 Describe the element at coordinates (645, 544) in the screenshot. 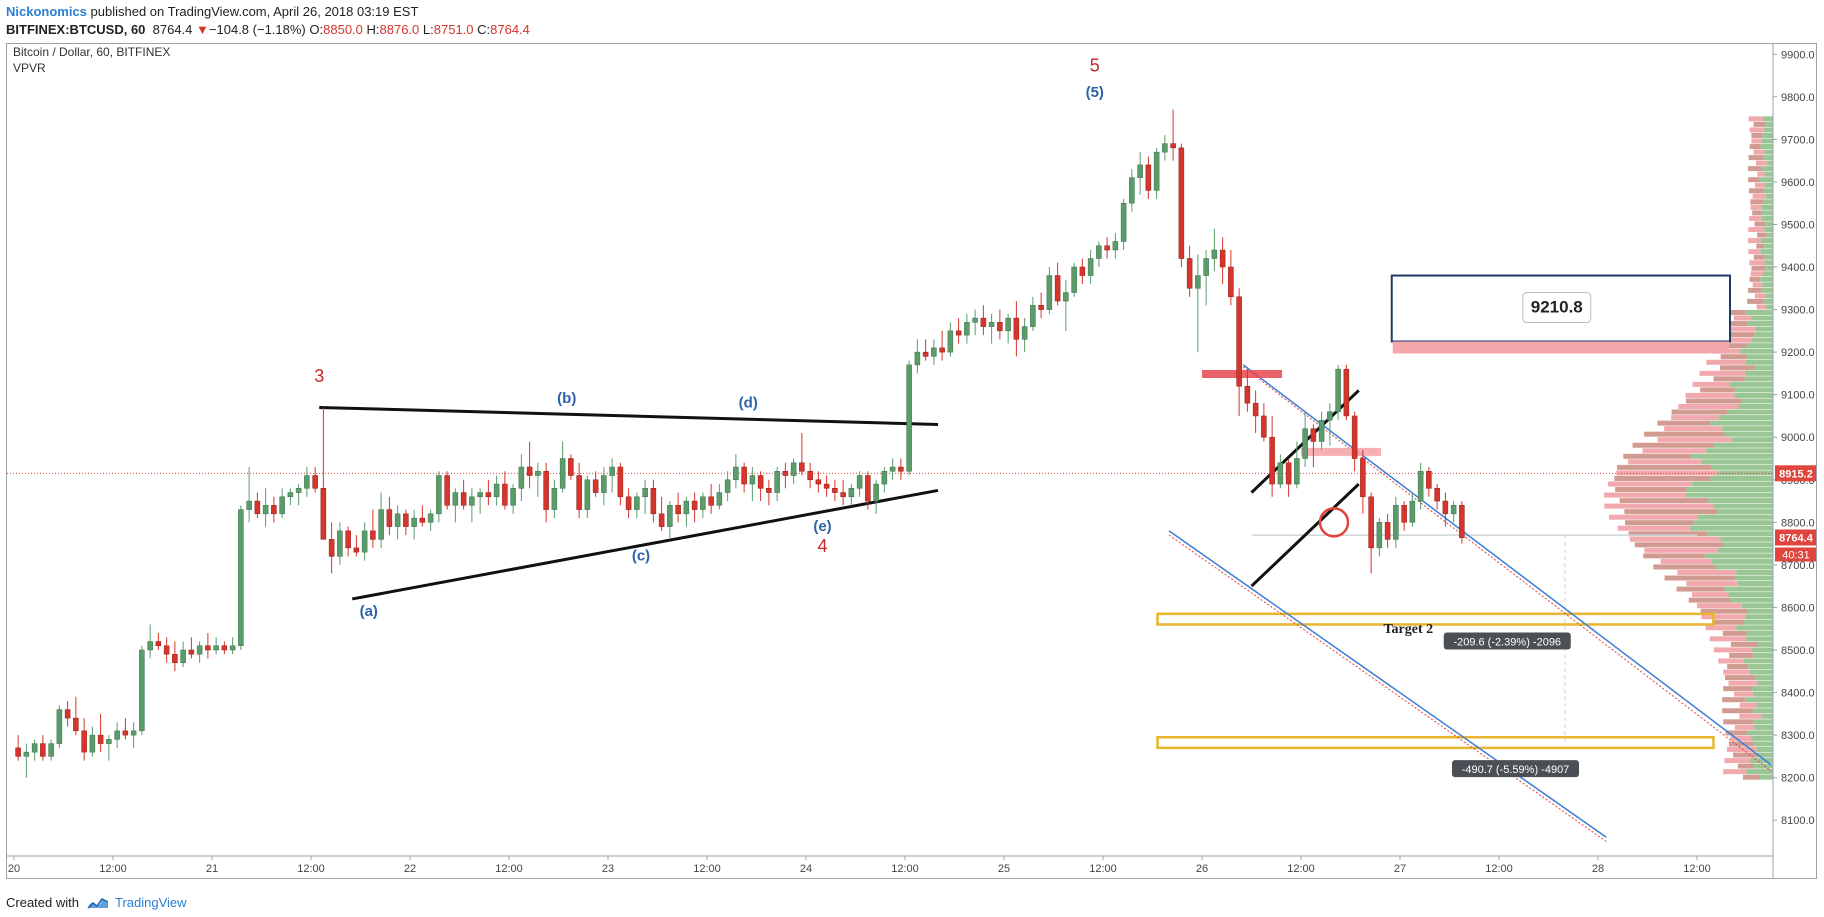

I see `triangle-lower-line` at that location.